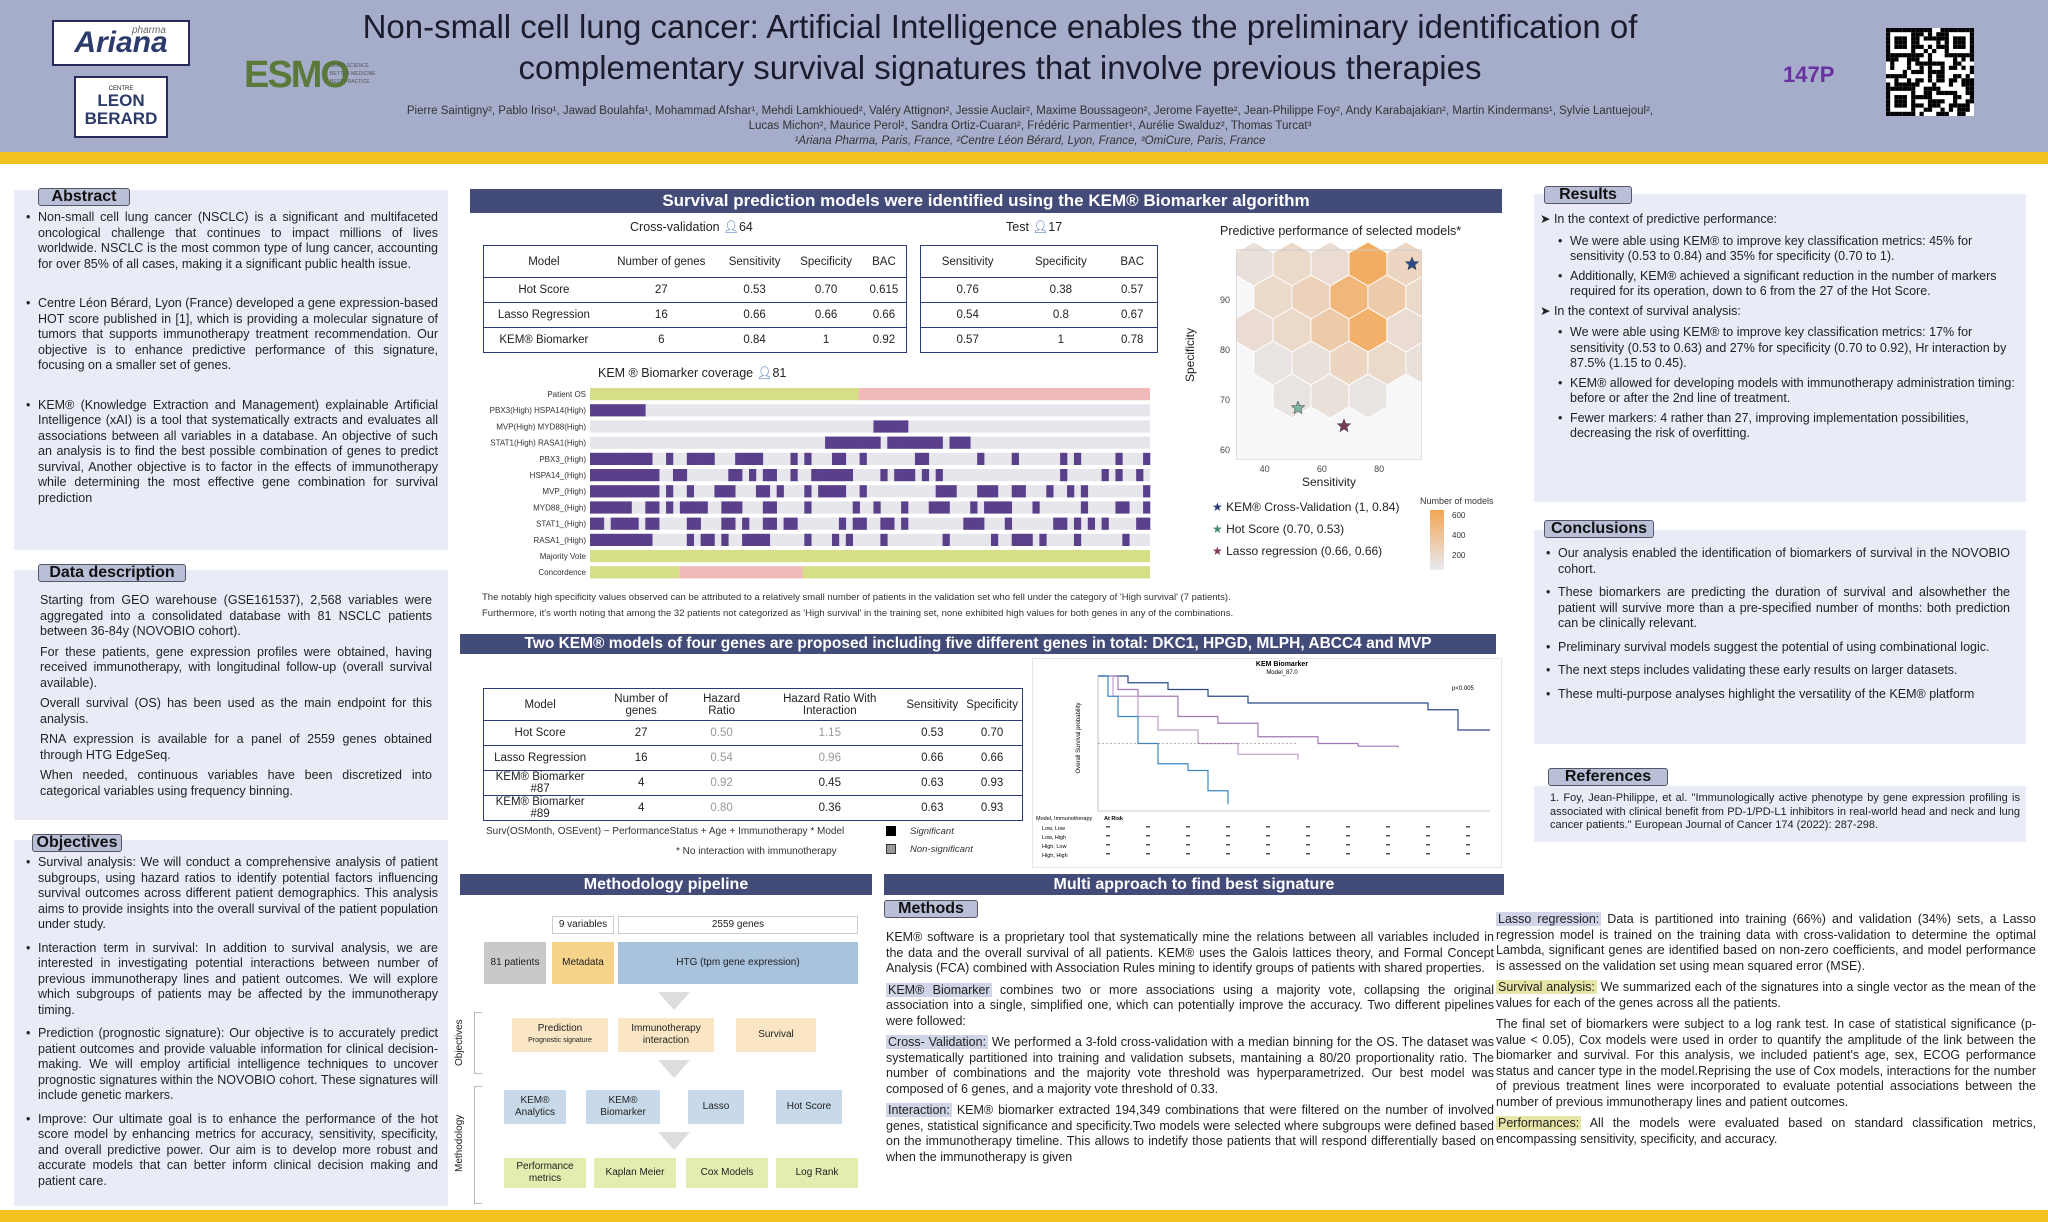 This screenshot has height=1222, width=2048. What do you see at coordinates (1034, 227) in the screenshot?
I see `test-label: Test 👤︎17` at bounding box center [1034, 227].